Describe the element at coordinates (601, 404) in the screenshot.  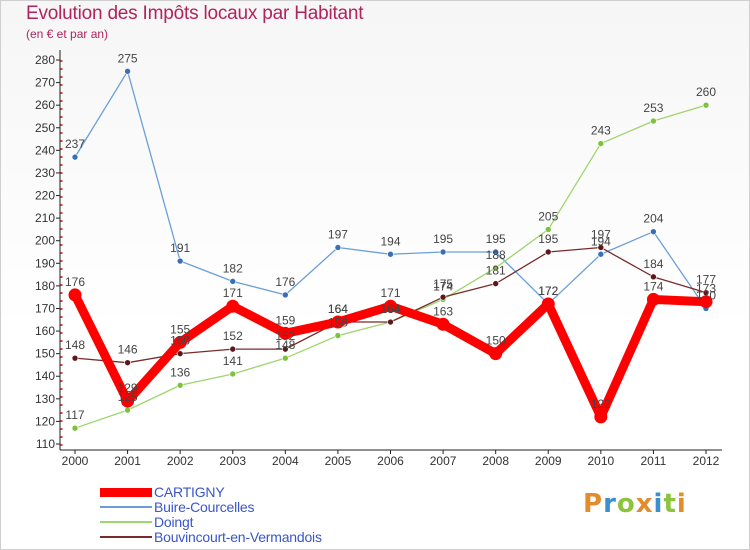
I see `data-label: 122` at that location.